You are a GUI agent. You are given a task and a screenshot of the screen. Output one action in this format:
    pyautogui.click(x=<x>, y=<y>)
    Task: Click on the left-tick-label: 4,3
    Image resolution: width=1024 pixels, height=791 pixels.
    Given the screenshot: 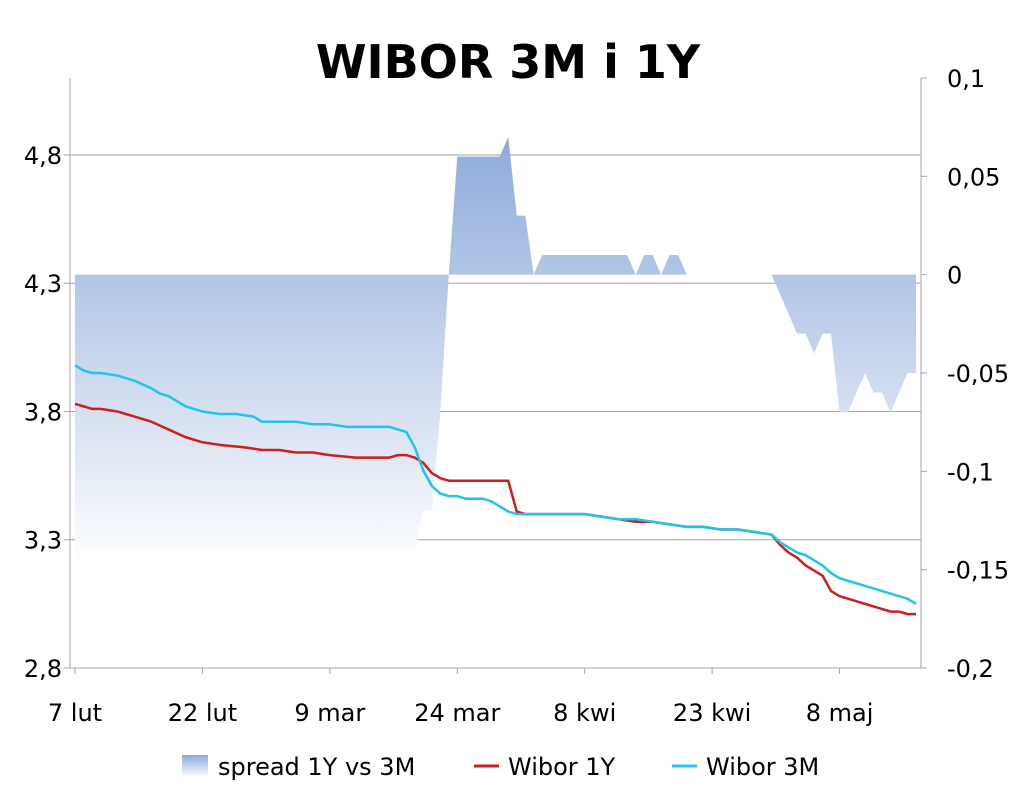 What is the action you would take?
    pyautogui.click(x=43, y=284)
    